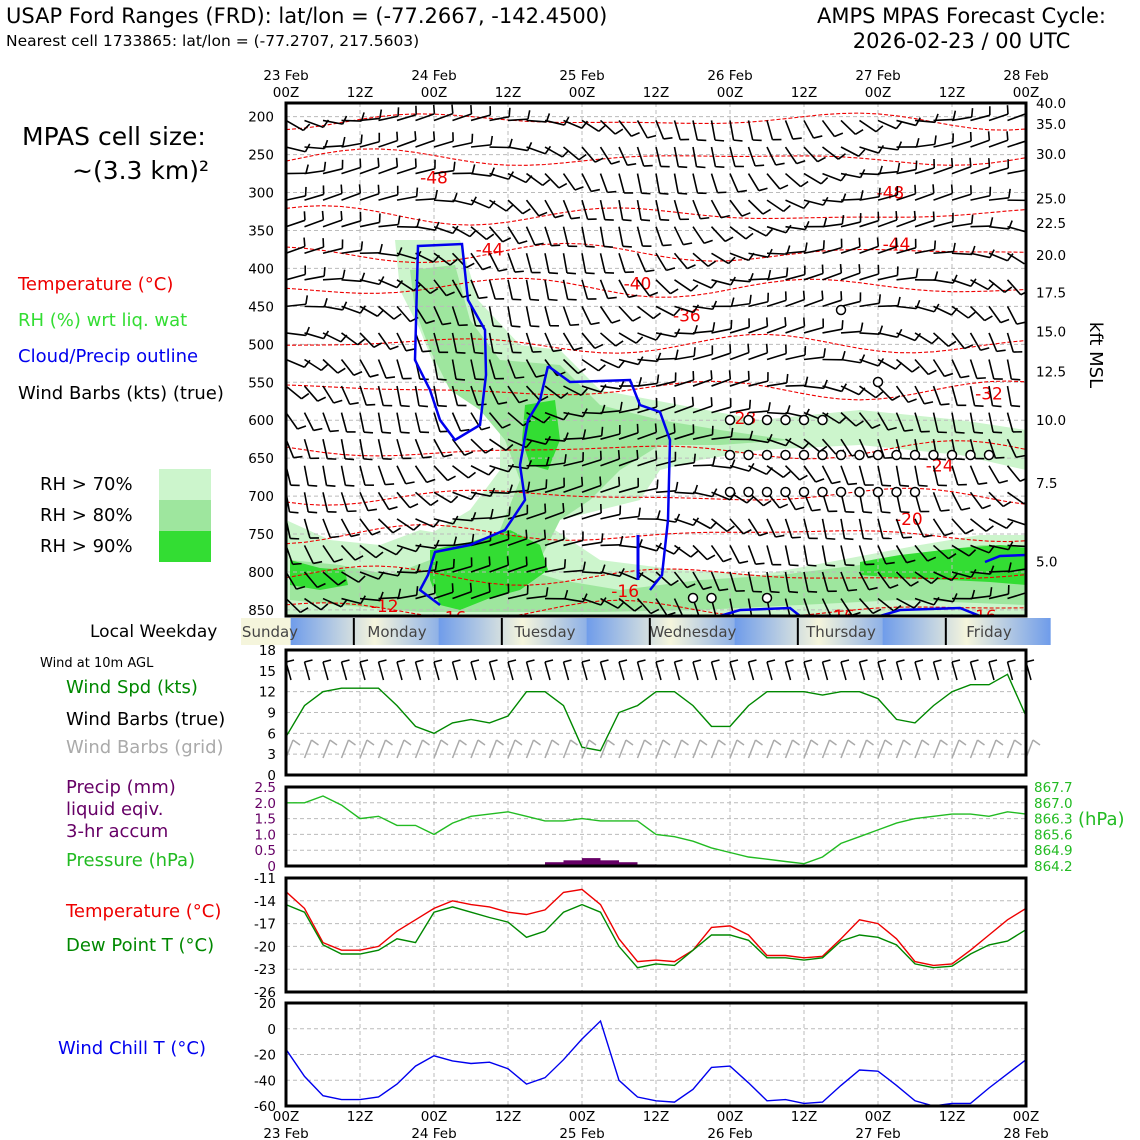  What do you see at coordinates (890, 194) in the screenshot?
I see `isotherm-label: -48` at bounding box center [890, 194].